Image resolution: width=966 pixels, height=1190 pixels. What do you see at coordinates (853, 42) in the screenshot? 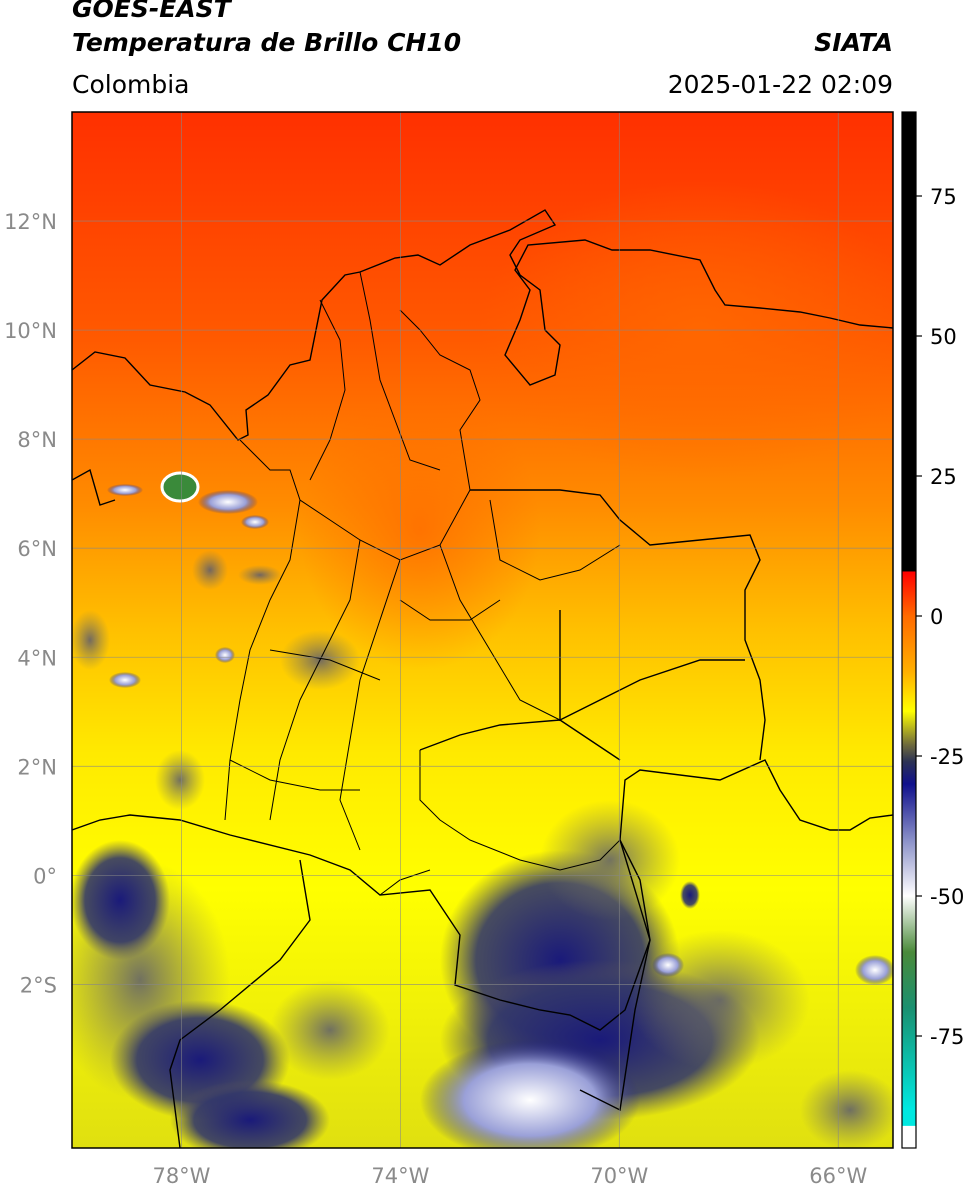
I see `organization-label: SIATA` at bounding box center [853, 42].